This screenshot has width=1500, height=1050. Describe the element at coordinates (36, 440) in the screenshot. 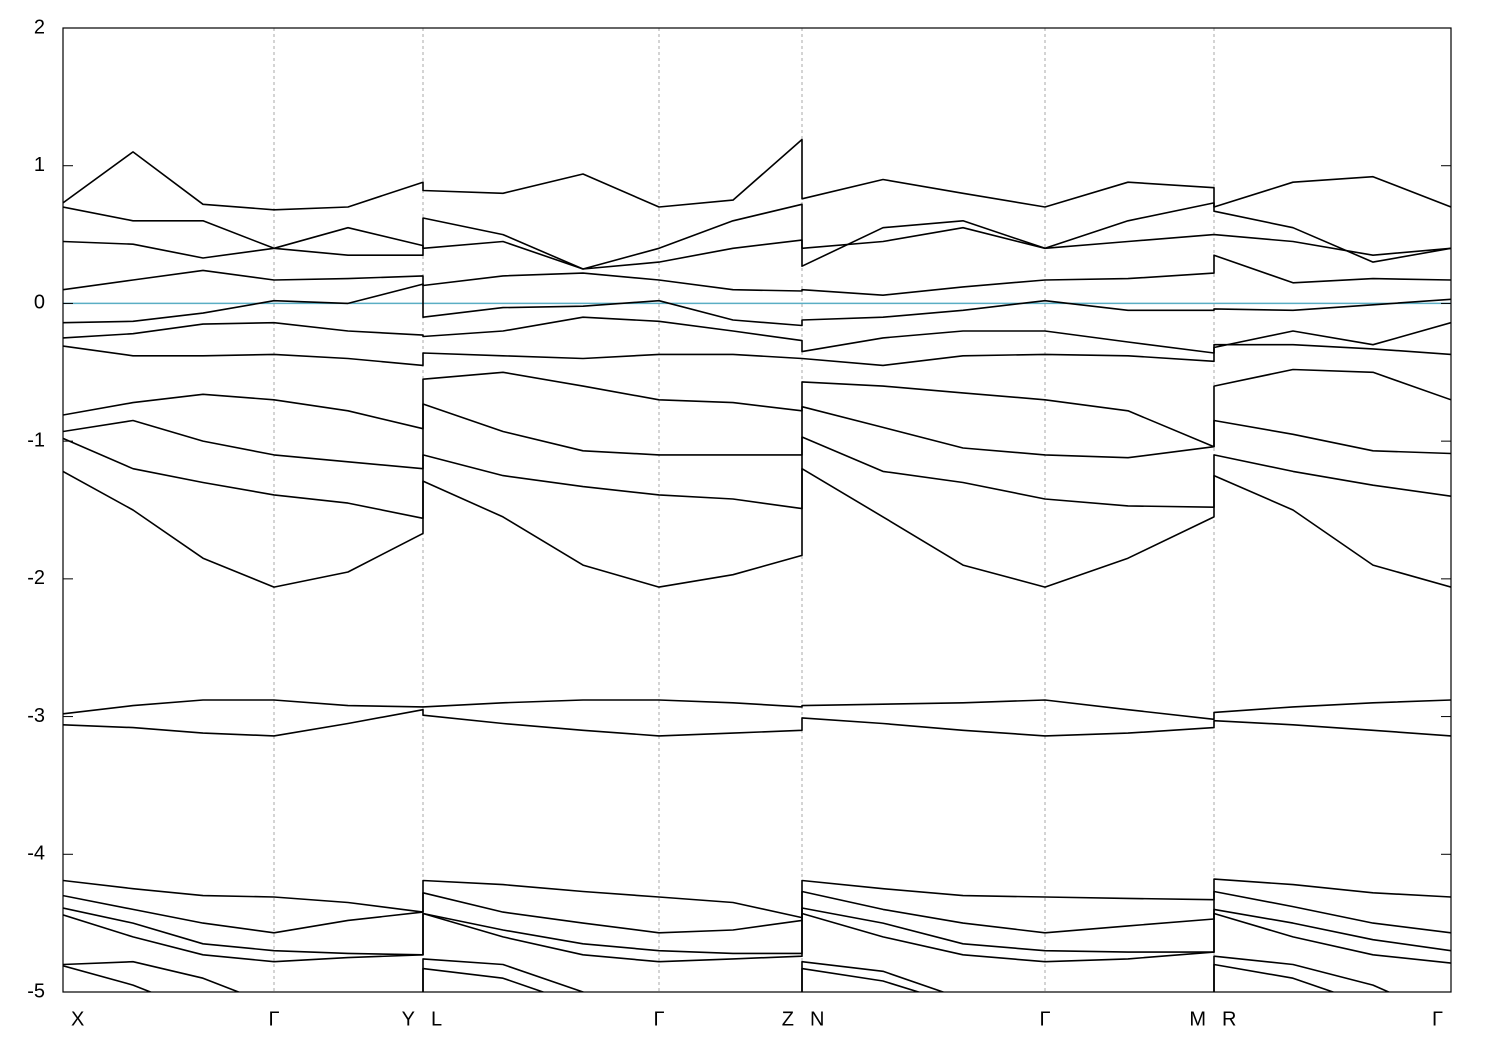

I see `y-tick-label: -1` at that location.